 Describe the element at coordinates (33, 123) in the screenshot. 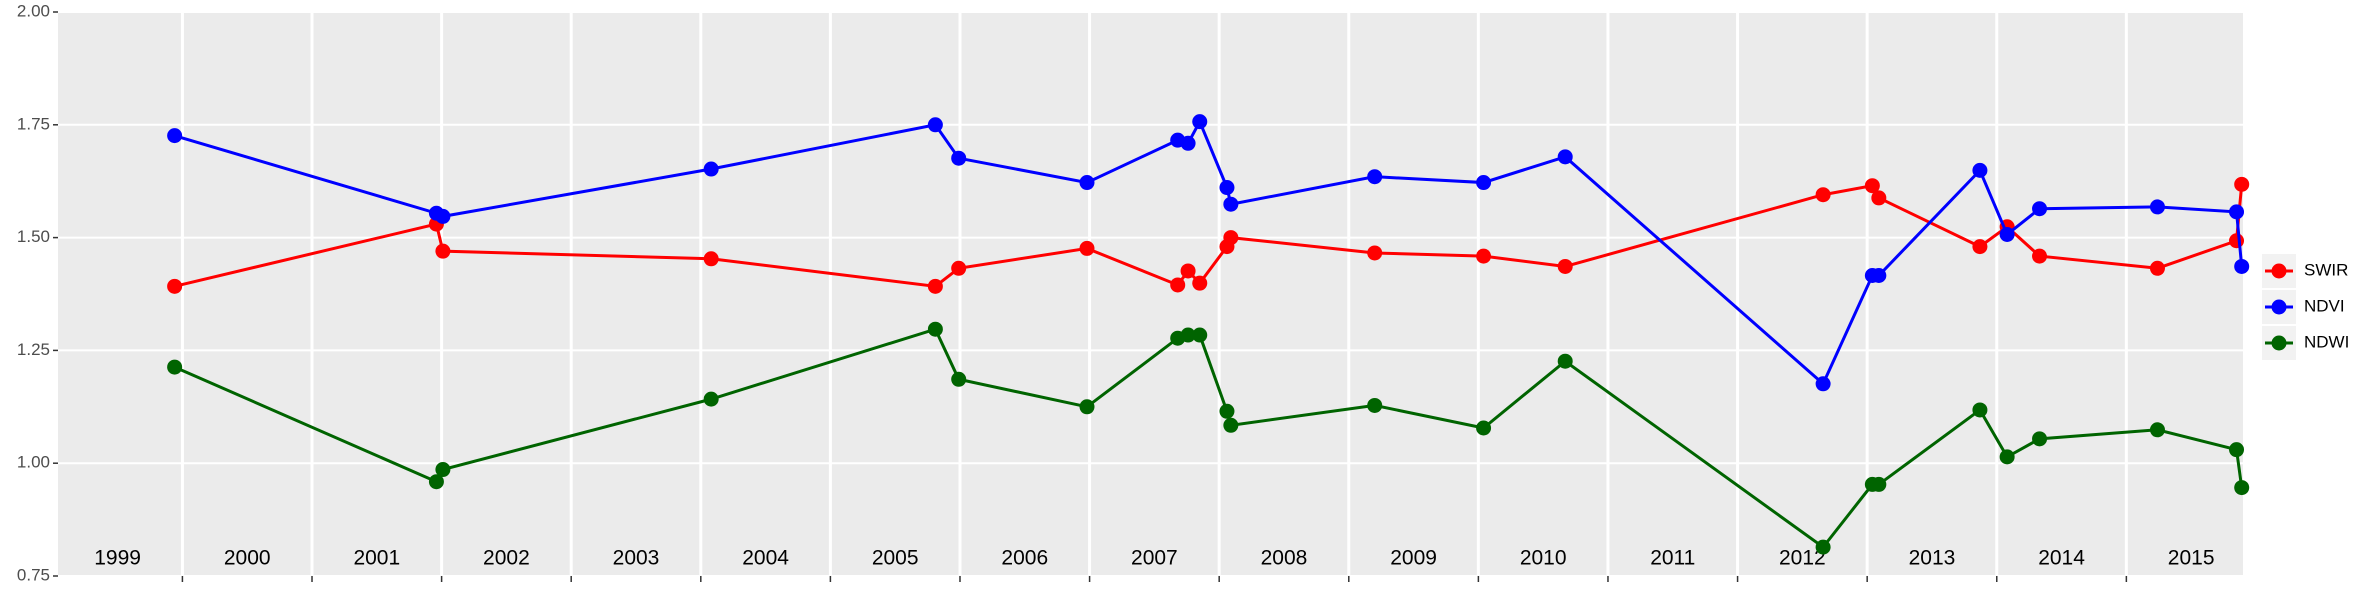

I see `y-tick-label: 1.75` at that location.